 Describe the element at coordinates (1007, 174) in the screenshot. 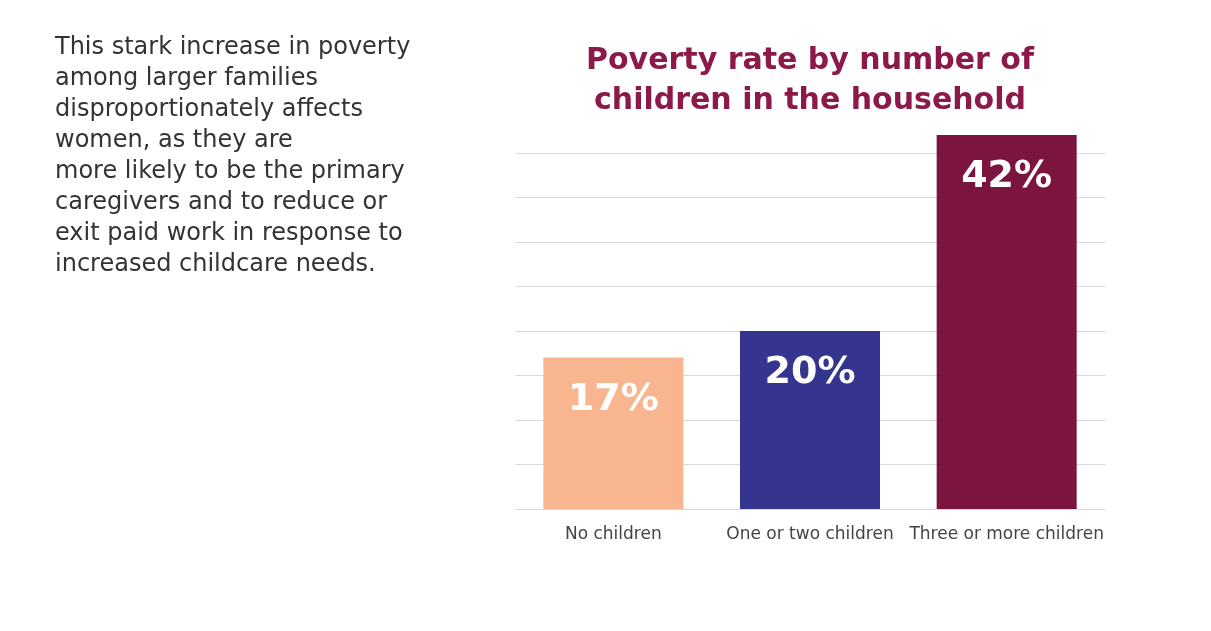

I see `data-label: 42%` at that location.